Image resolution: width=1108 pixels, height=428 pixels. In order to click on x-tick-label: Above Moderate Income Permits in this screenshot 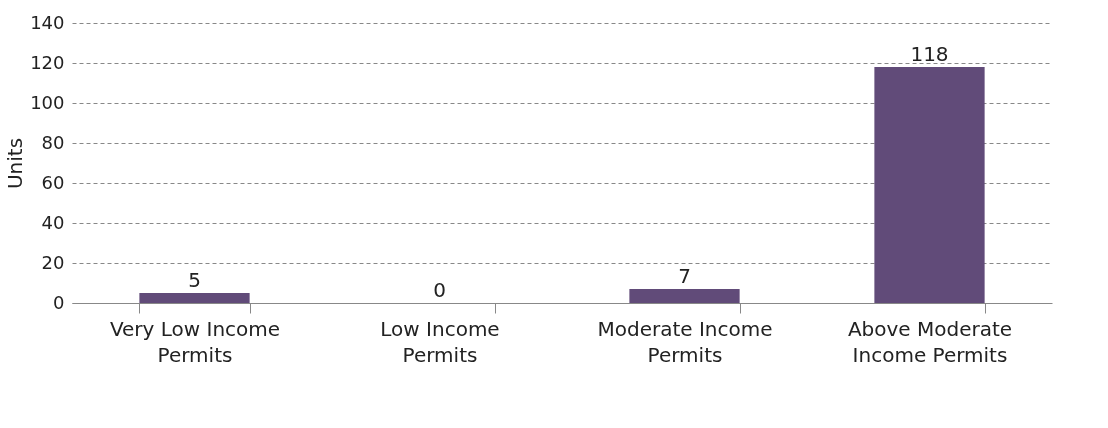, I will do `click(930, 341)`.